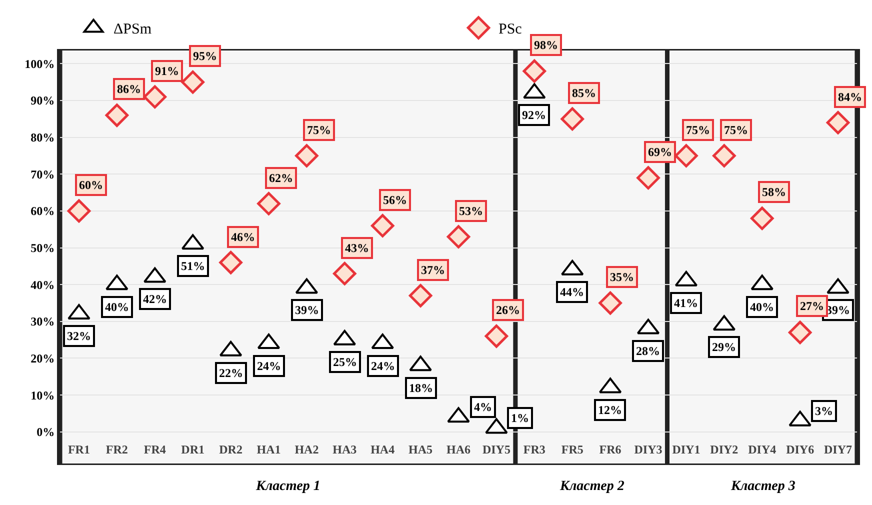 The height and width of the screenshot is (505, 872). Describe the element at coordinates (42, 137) in the screenshot. I see `y-tick-label: 80%` at that location.